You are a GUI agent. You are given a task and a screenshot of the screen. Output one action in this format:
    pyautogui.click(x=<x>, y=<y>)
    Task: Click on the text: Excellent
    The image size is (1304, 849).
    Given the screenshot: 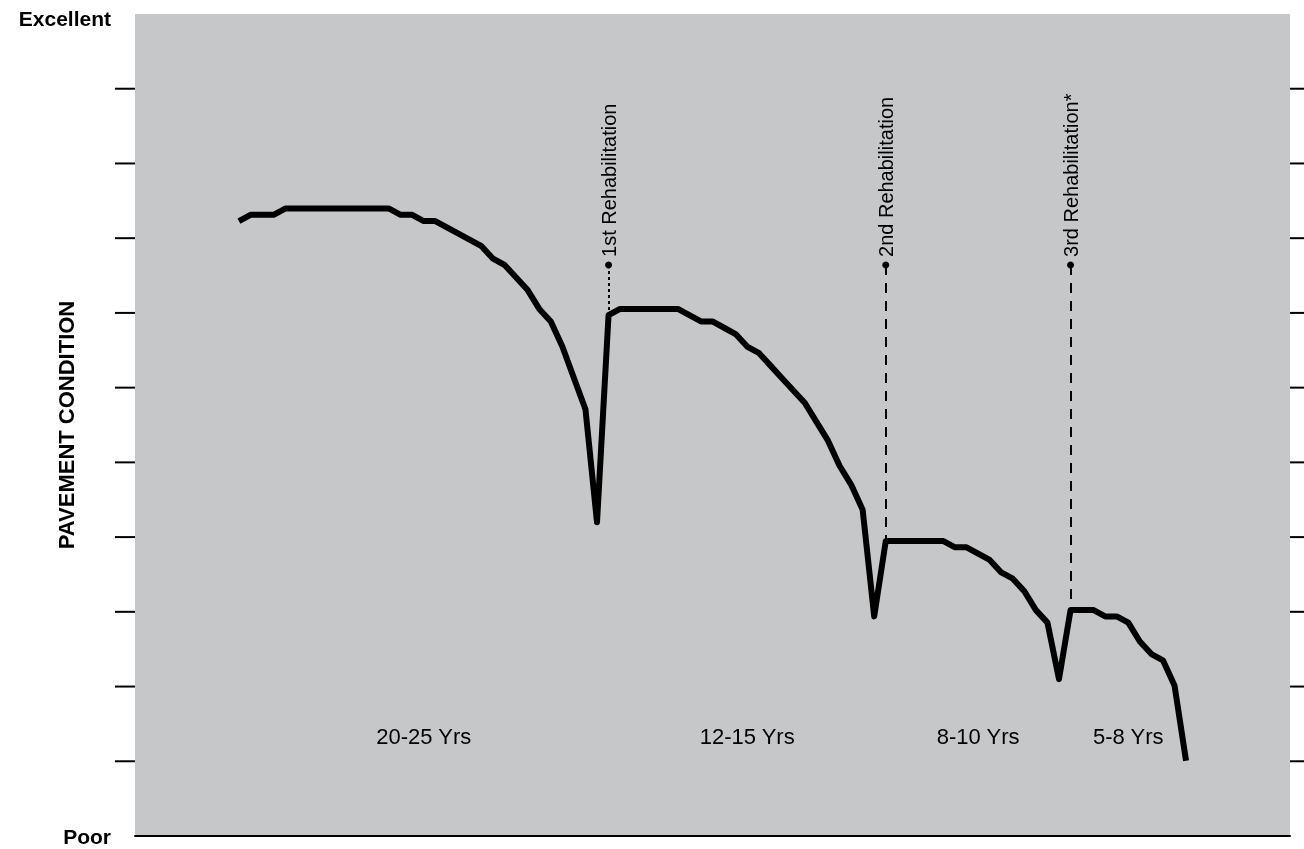 What is the action you would take?
    pyautogui.click(x=64, y=18)
    